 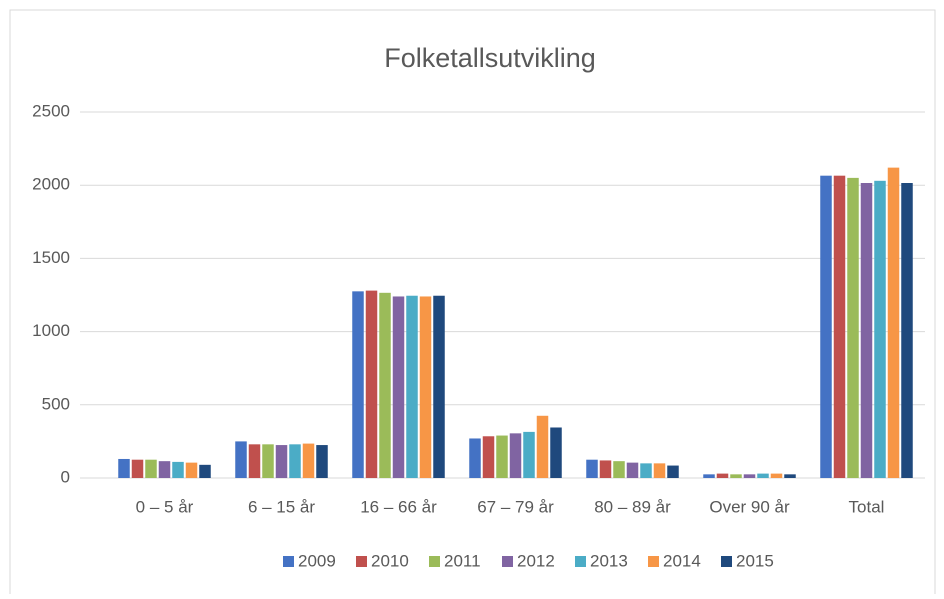 What do you see at coordinates (51, 184) in the screenshot?
I see `y-tick-label: 2000` at bounding box center [51, 184].